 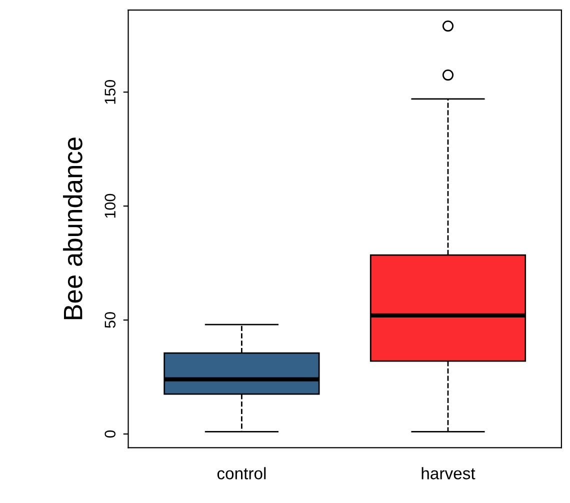 What do you see at coordinates (110, 320) in the screenshot?
I see `y-tick-label: 50` at bounding box center [110, 320].